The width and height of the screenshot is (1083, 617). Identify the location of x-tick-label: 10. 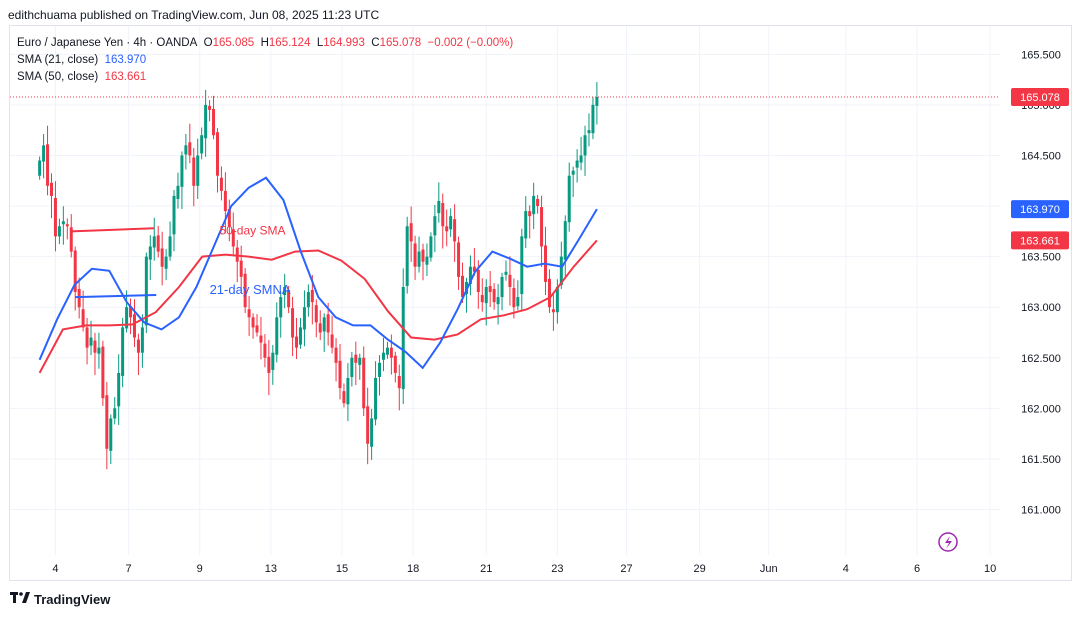
(990, 569).